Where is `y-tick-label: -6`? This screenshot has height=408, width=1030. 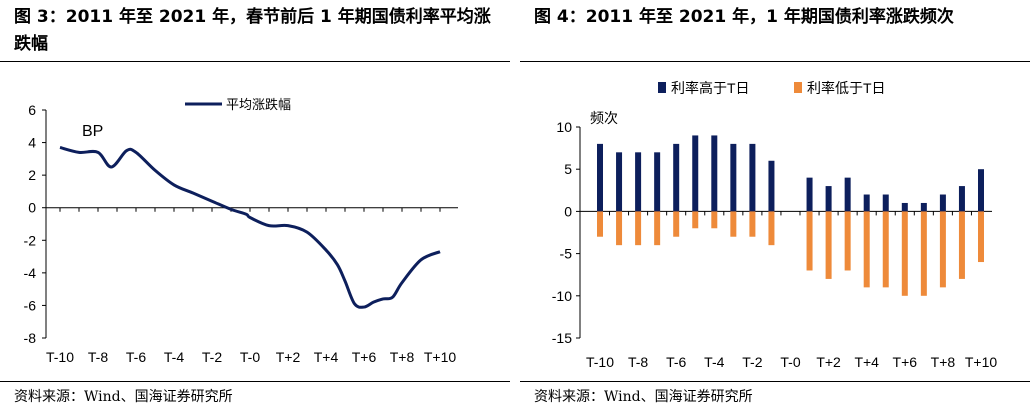 y-tick-label: -6 is located at coordinates (30, 305).